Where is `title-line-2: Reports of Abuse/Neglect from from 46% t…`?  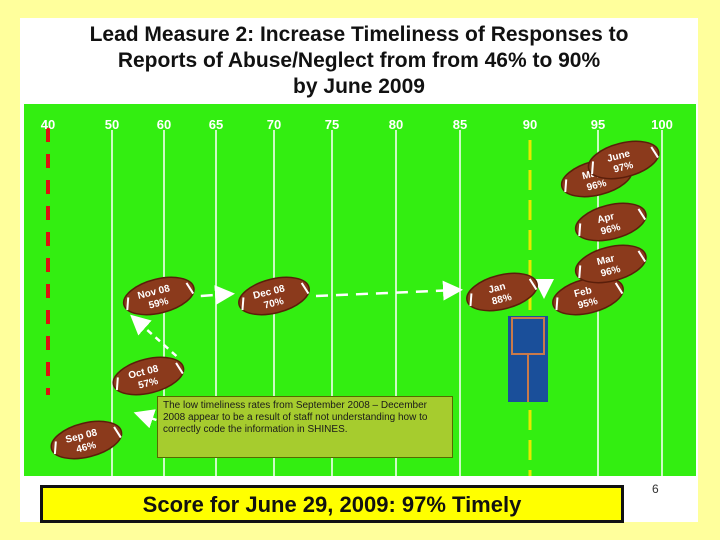
title-line-2: Reports of Abuse/Neglect from from 46% t… is located at coordinates (359, 60).